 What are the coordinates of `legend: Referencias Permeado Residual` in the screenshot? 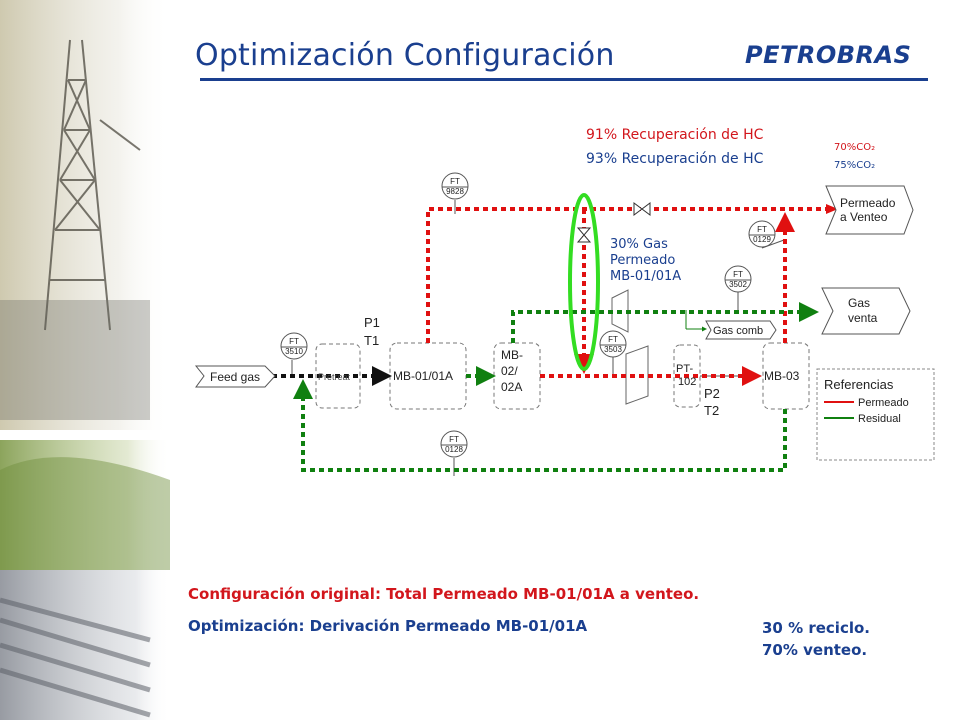 It's located at (875, 414).